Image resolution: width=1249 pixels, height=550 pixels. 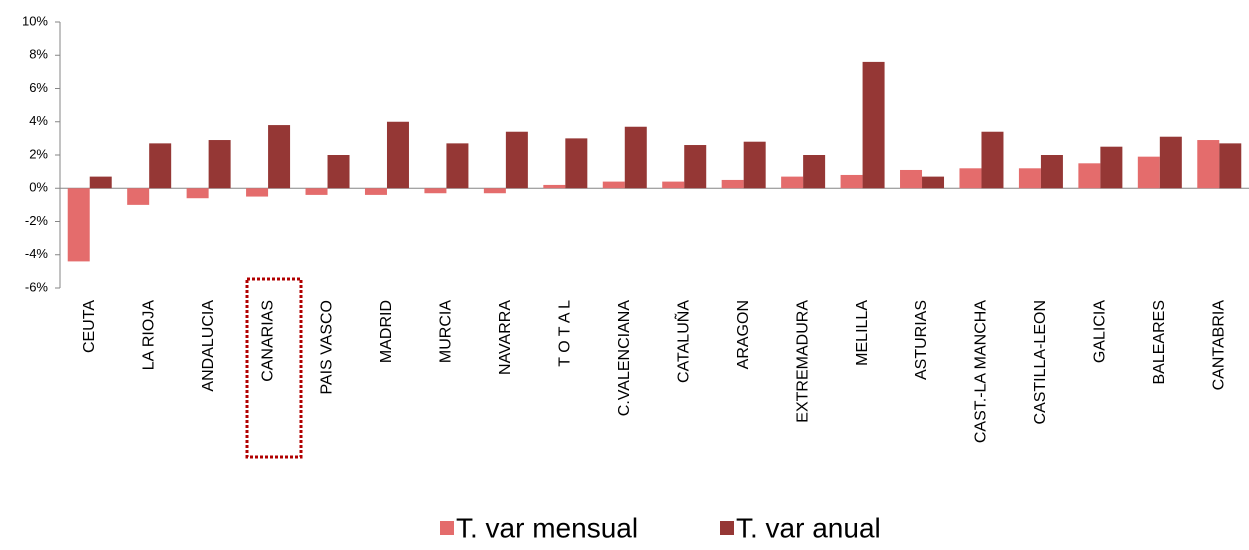 What do you see at coordinates (267, 341) in the screenshot?
I see `x-tick-label: CANARIAS` at bounding box center [267, 341].